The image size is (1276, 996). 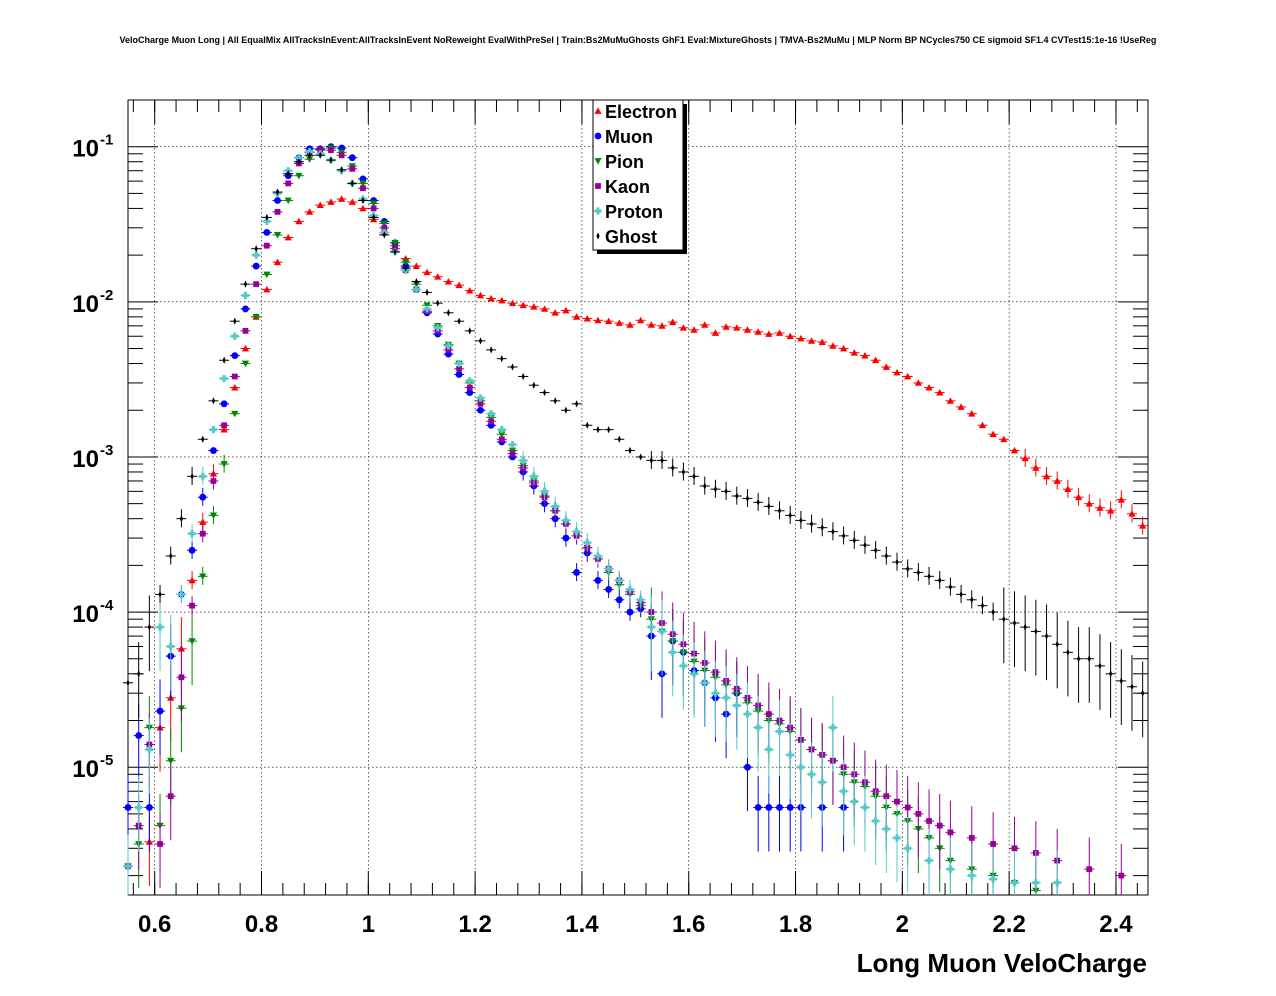 What do you see at coordinates (106, 450) in the screenshot?
I see `y-tick-label-exp: -3` at bounding box center [106, 450].